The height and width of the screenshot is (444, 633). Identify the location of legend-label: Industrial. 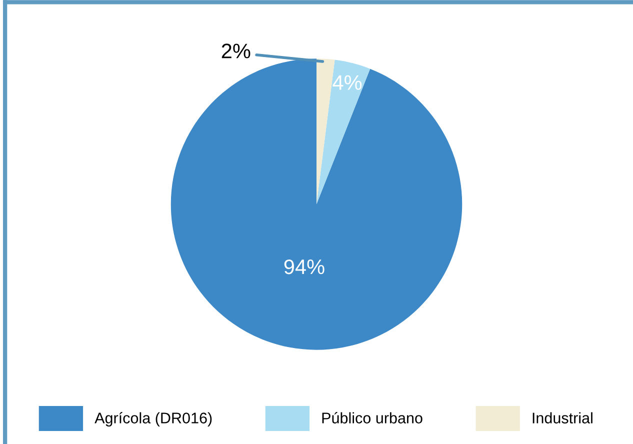
(562, 418).